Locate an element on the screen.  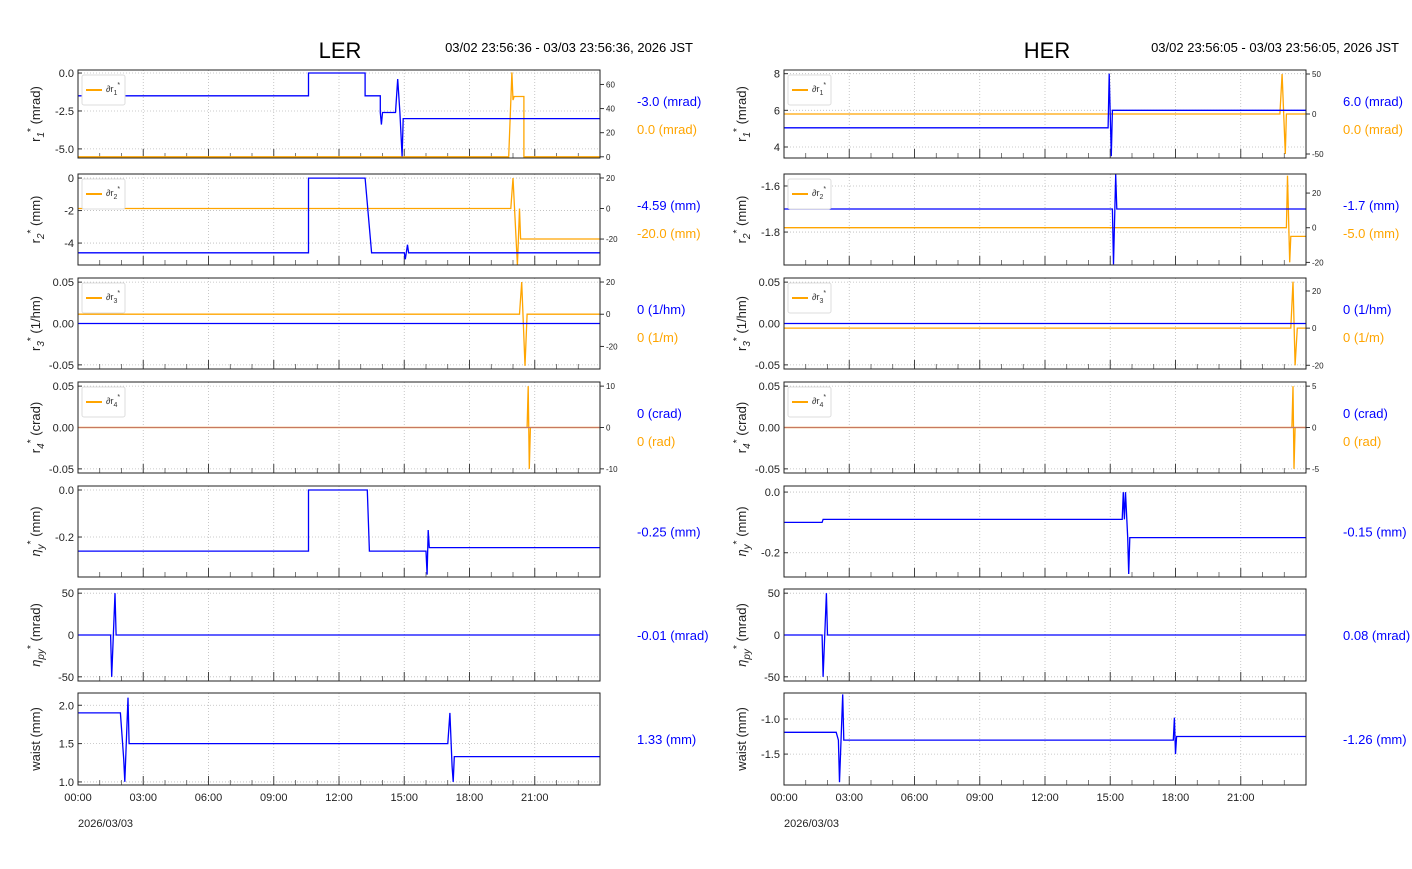
y2-tick-label: 5 is located at coordinates (1314, 386).